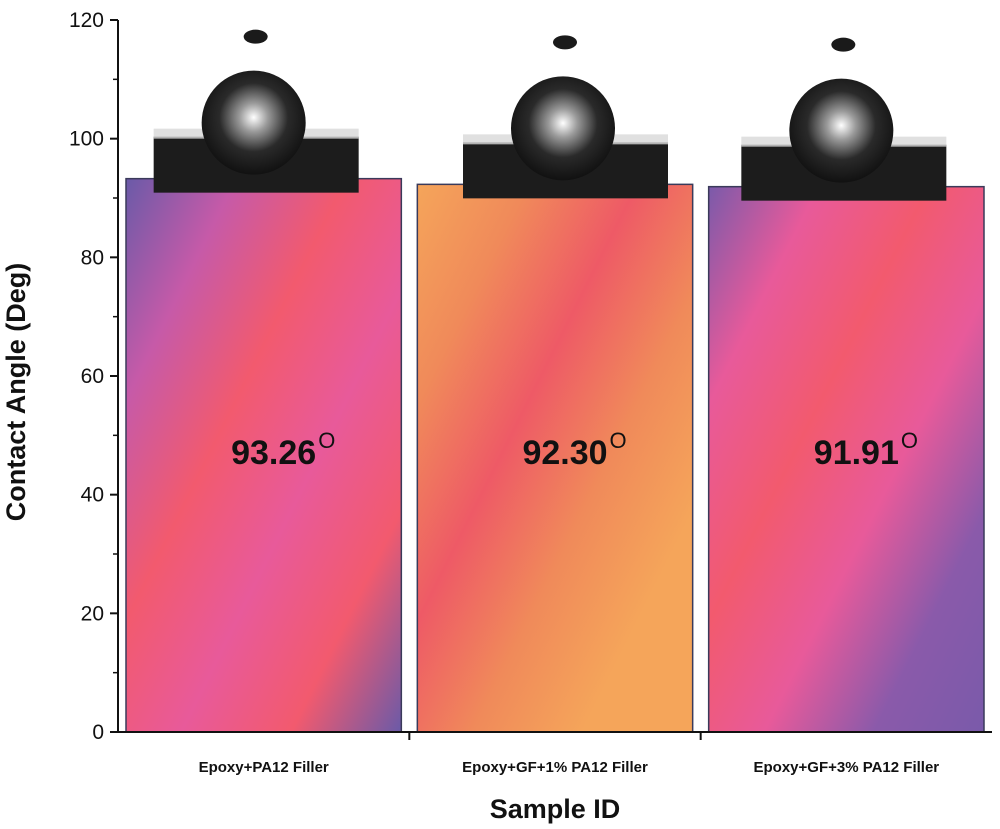 The image size is (1000, 829). What do you see at coordinates (273, 453) in the screenshot?
I see `data-label: 93.26` at bounding box center [273, 453].